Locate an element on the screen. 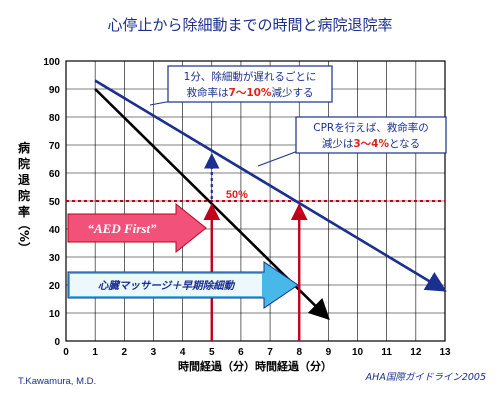  x-tick-label: 11 is located at coordinates (386, 352).